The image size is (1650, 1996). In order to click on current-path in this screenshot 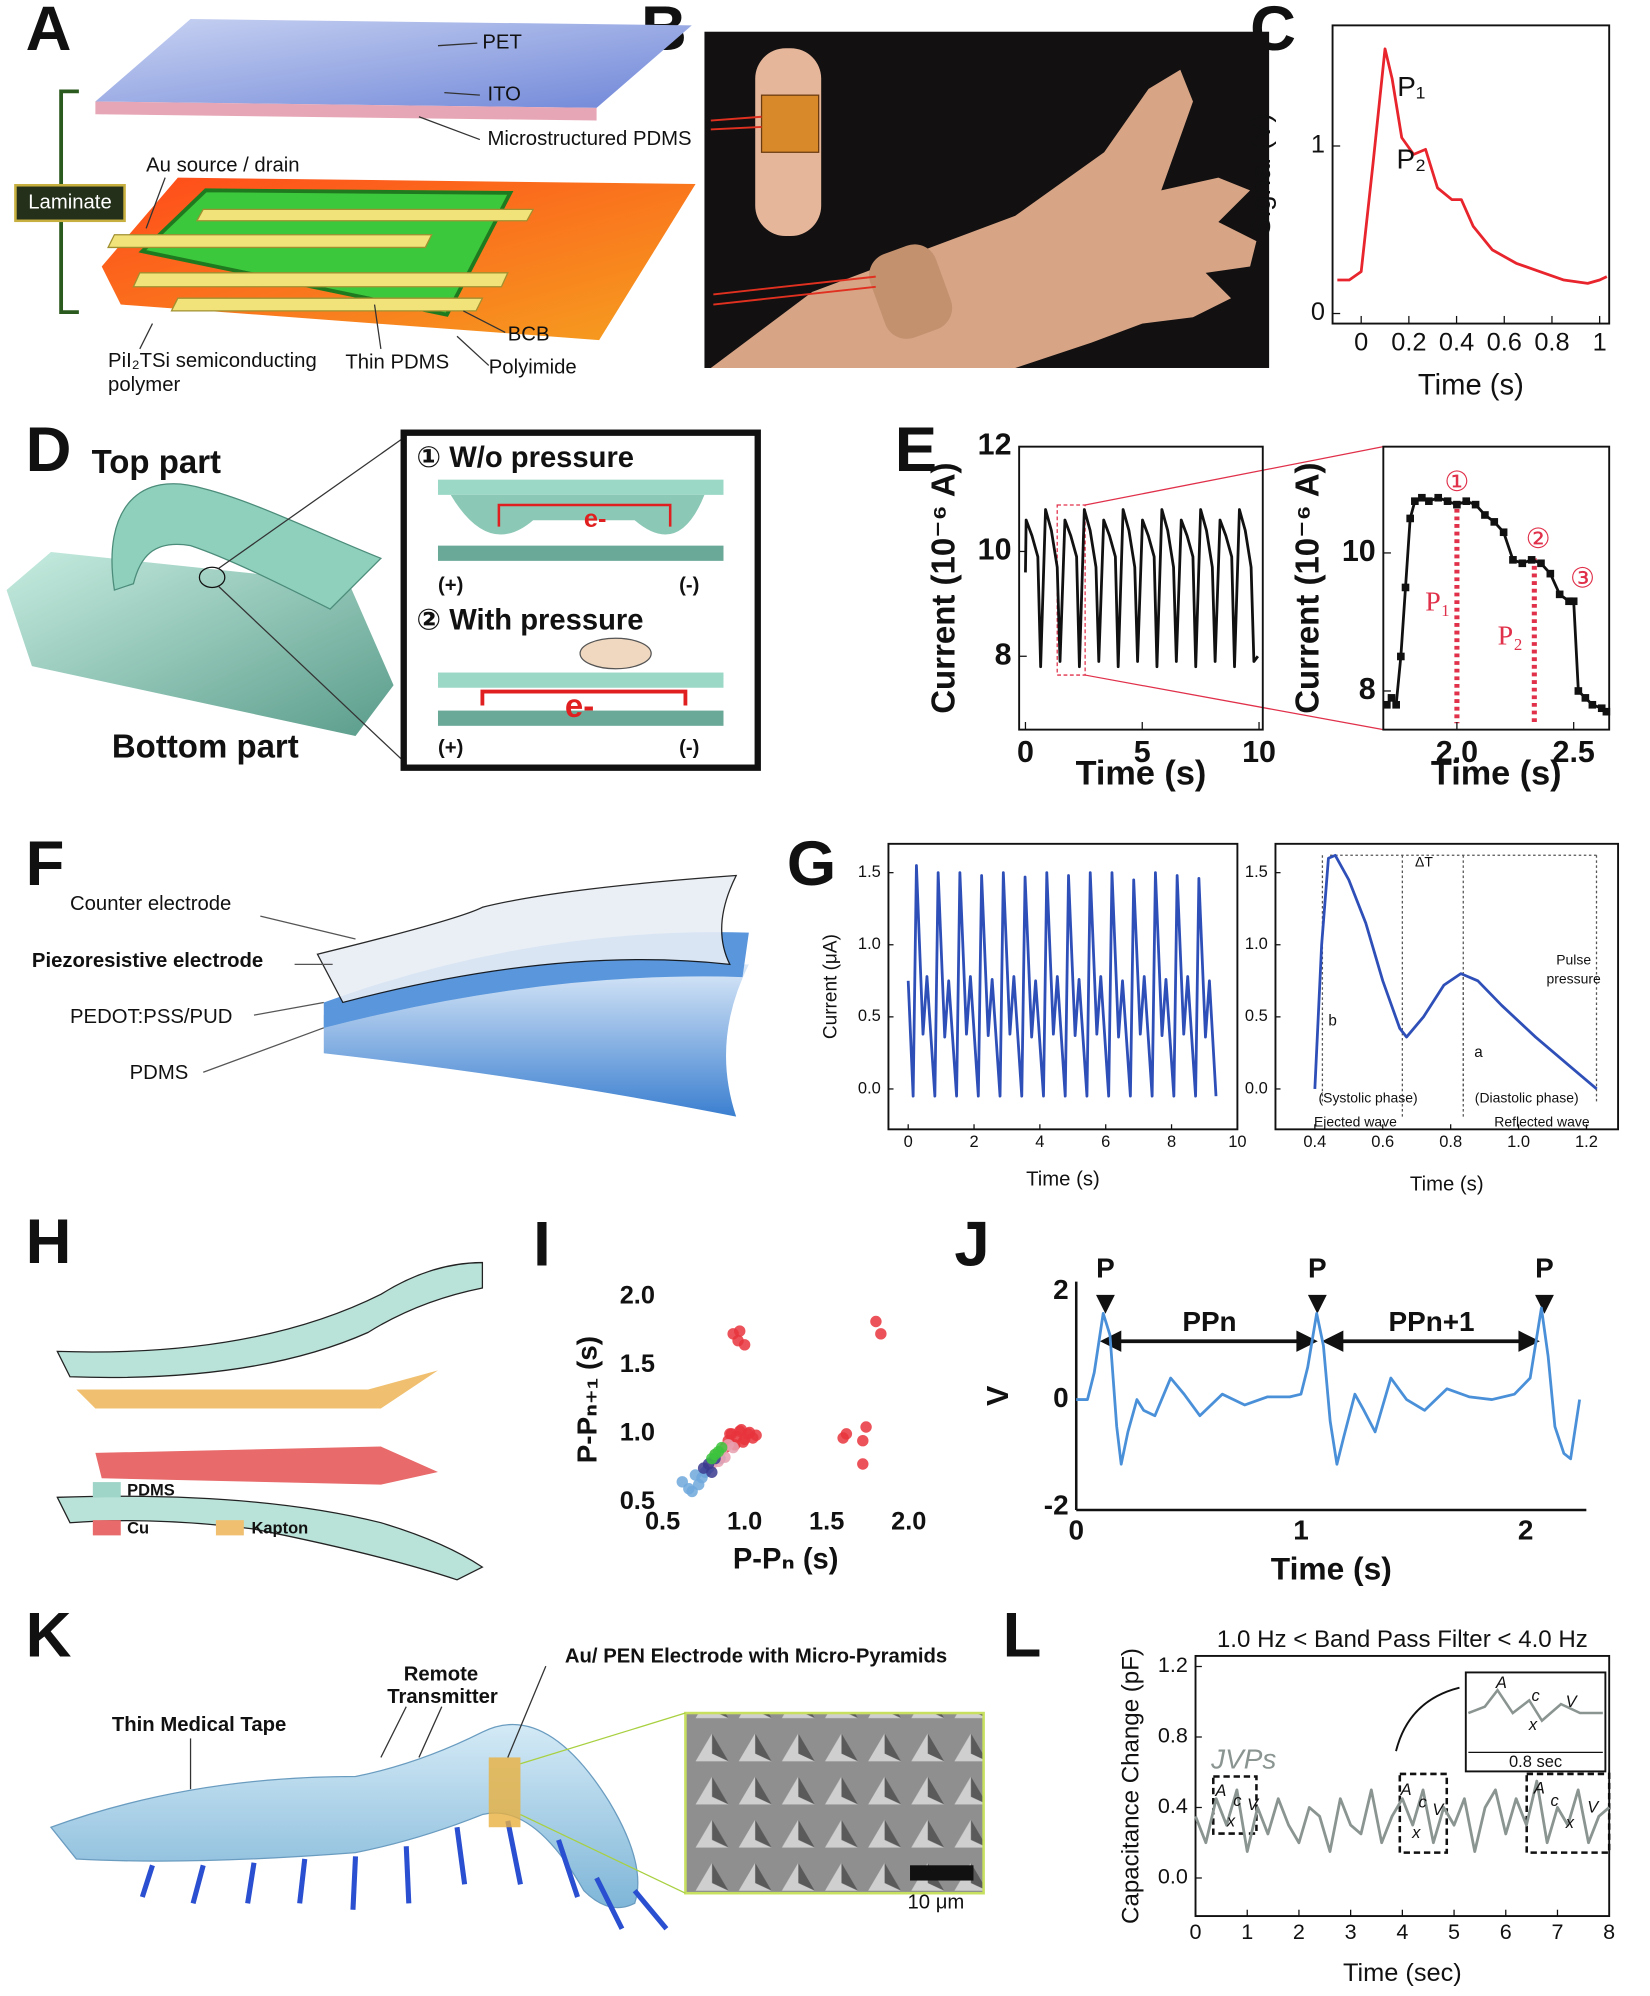, I will do `click(584, 697)`.